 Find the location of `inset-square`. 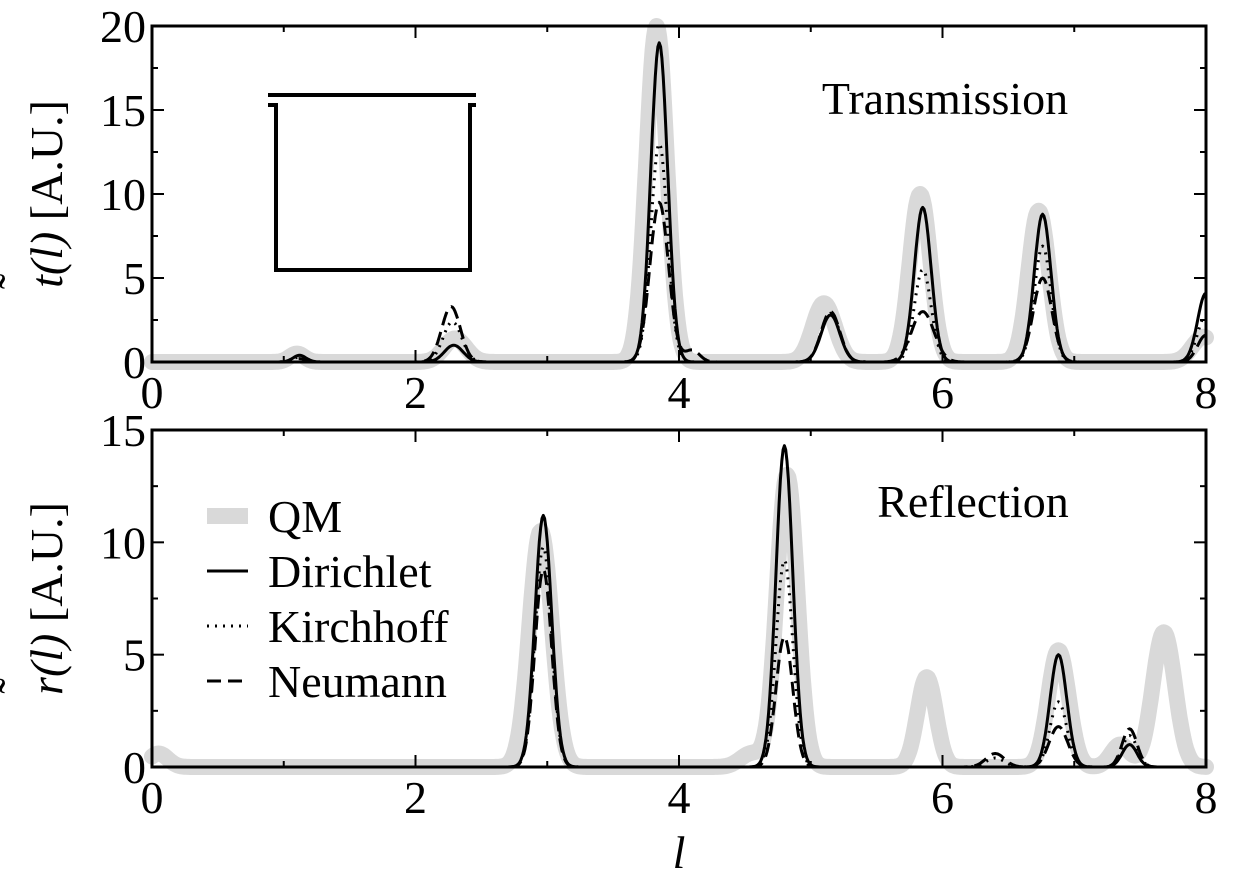

inset-square is located at coordinates (372, 187).